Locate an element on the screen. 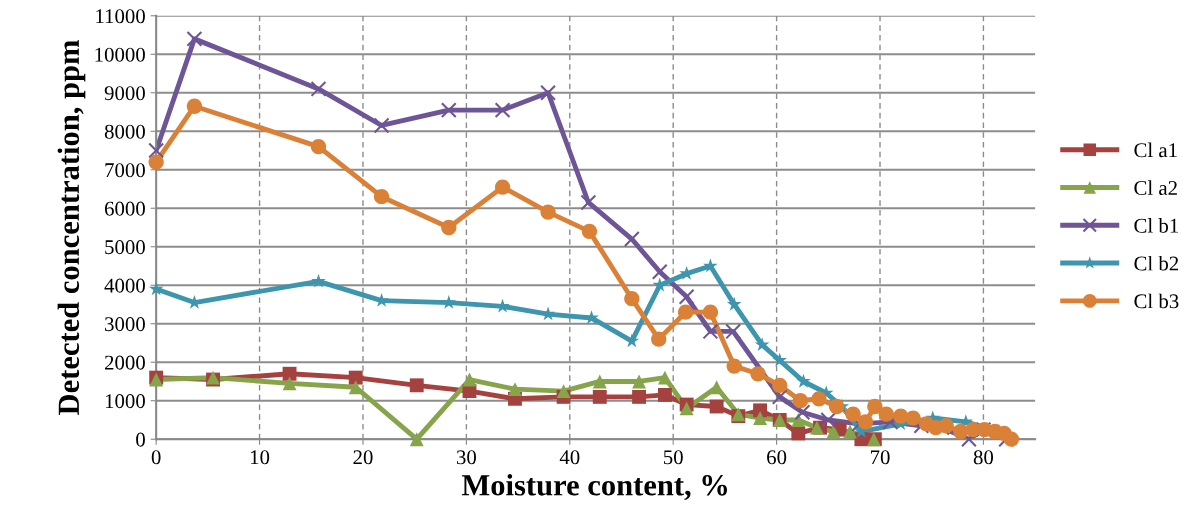 The image size is (1183, 526). x-tick-label: 40 is located at coordinates (569, 457).